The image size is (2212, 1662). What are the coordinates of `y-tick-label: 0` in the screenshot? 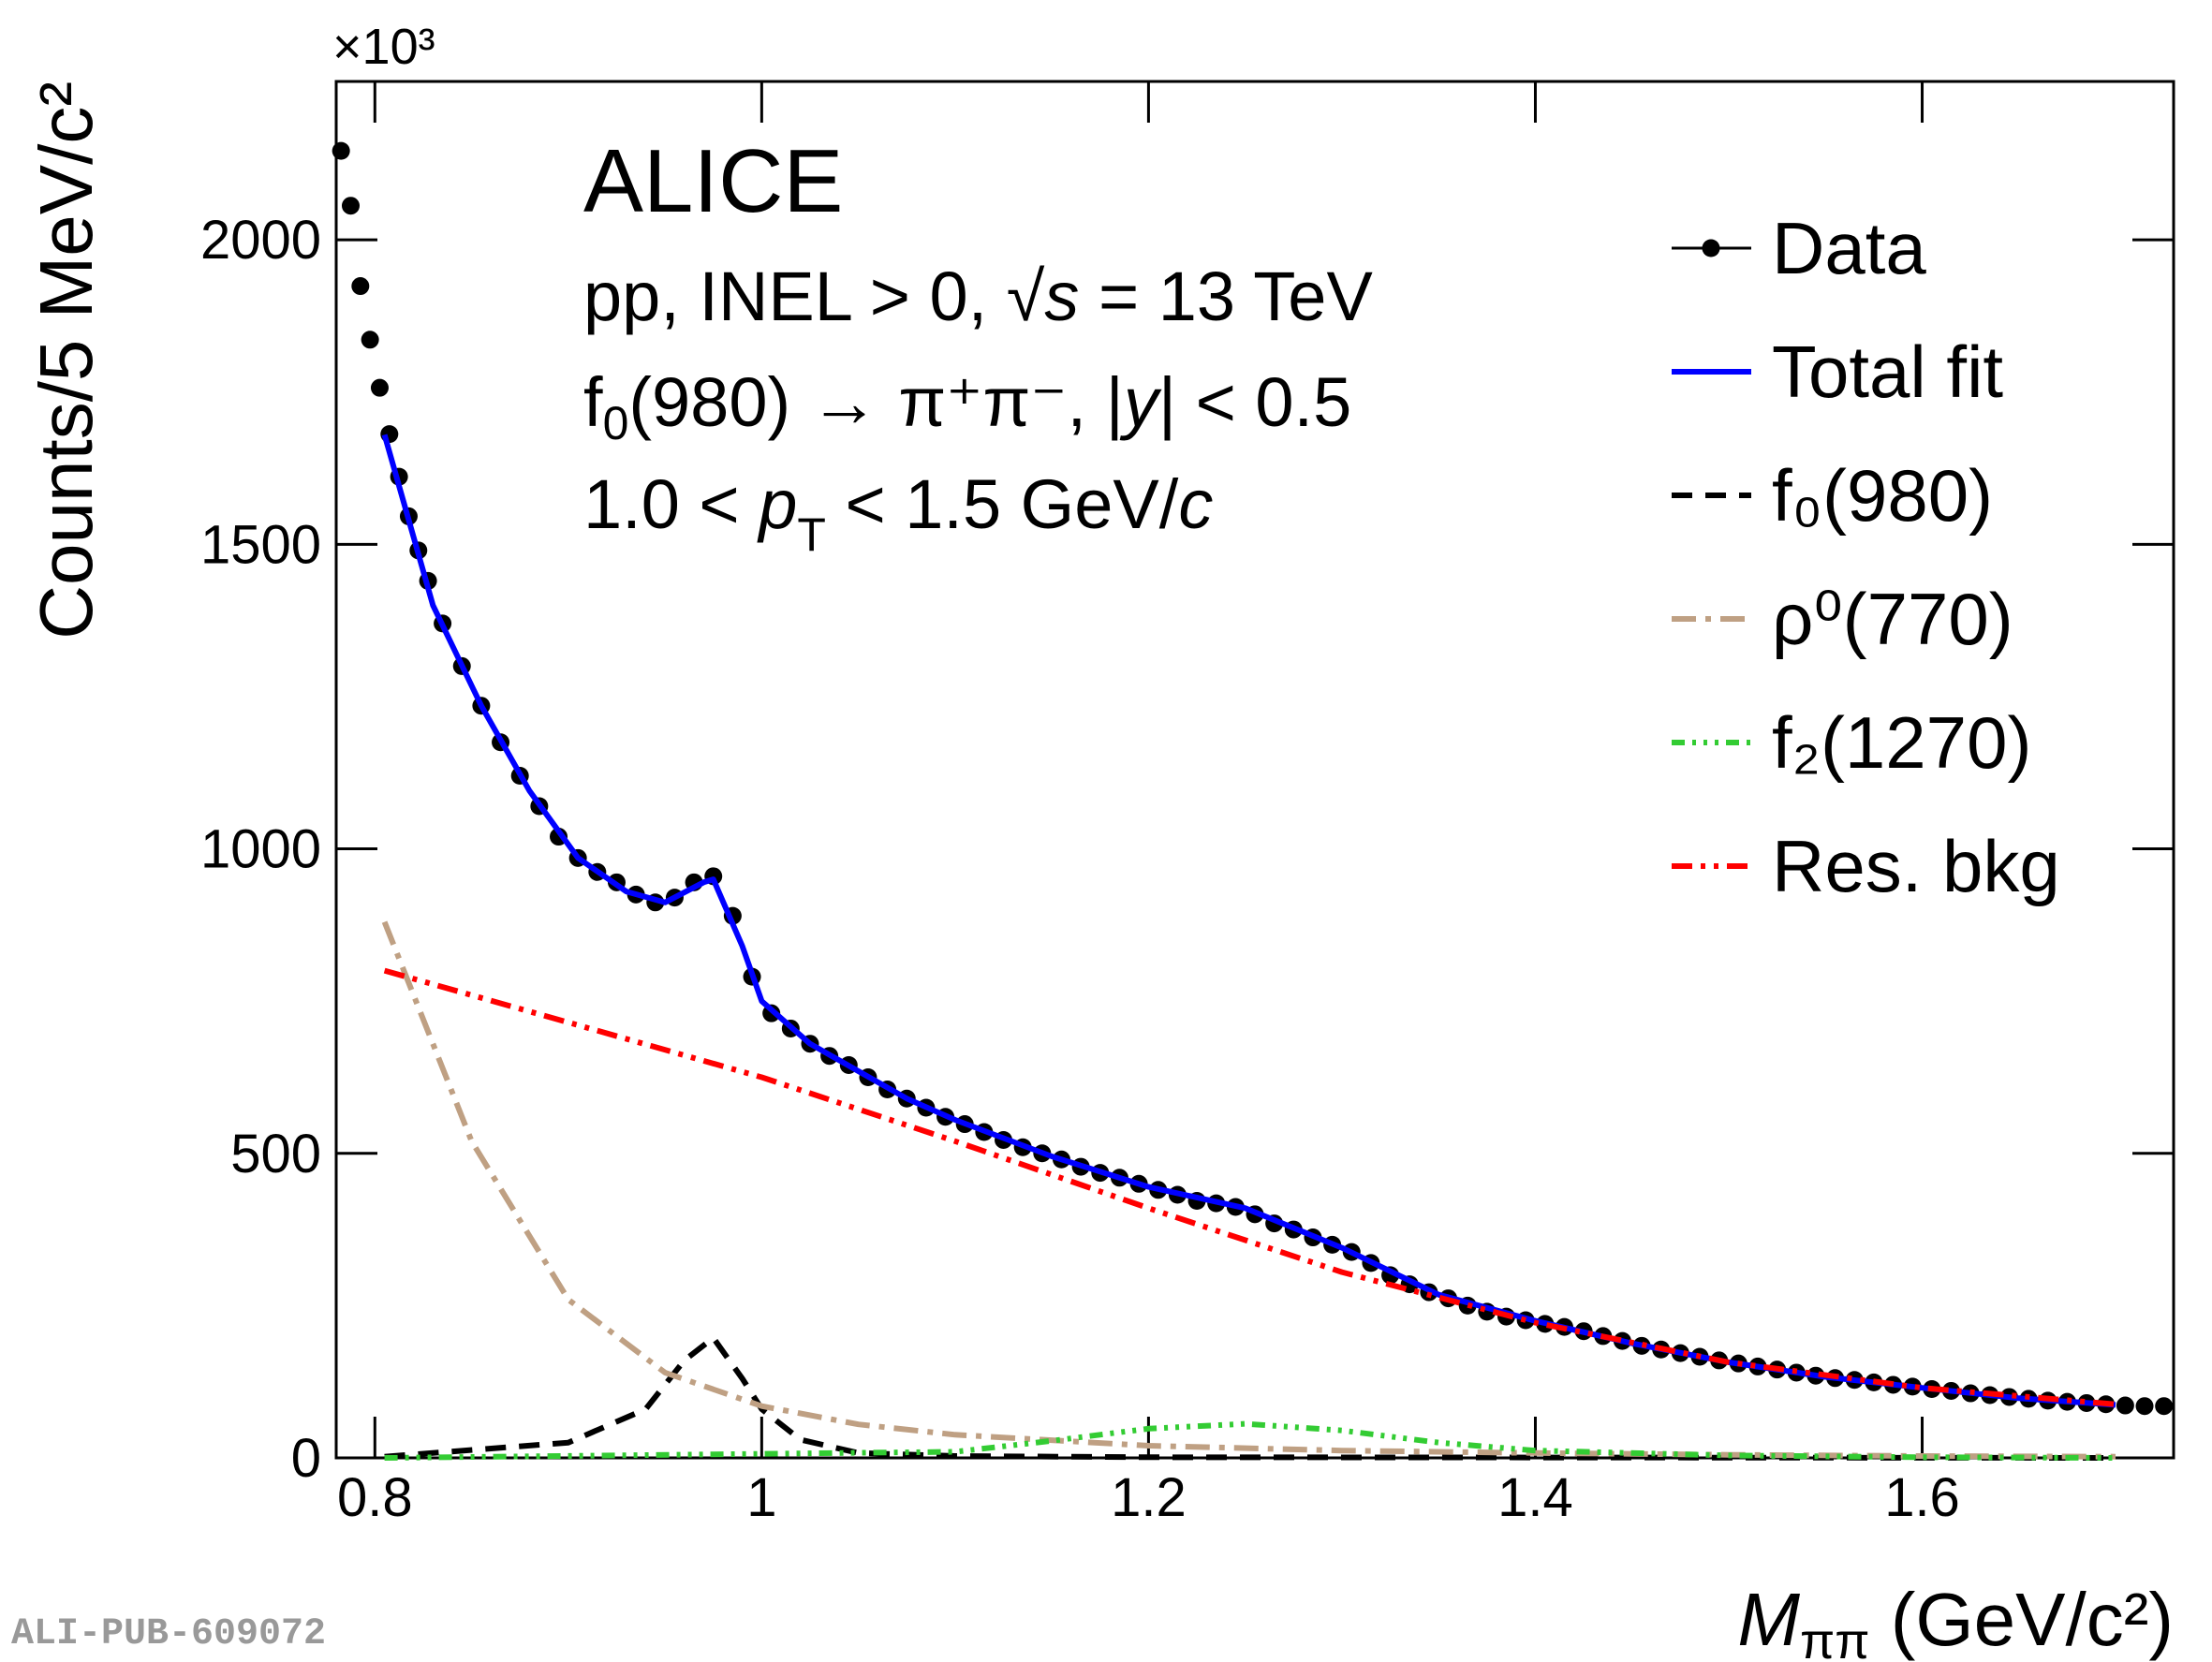 It's located at (306, 1458).